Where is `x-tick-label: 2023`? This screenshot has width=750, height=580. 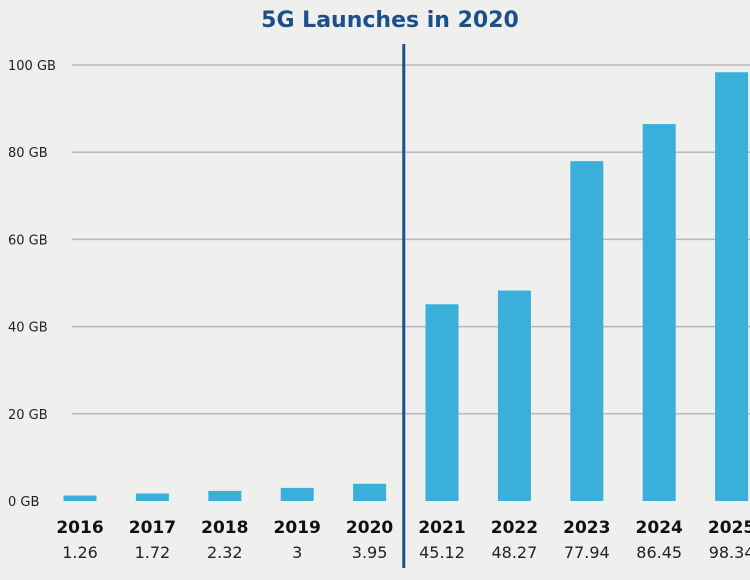 x-tick-label: 2023 is located at coordinates (586, 528).